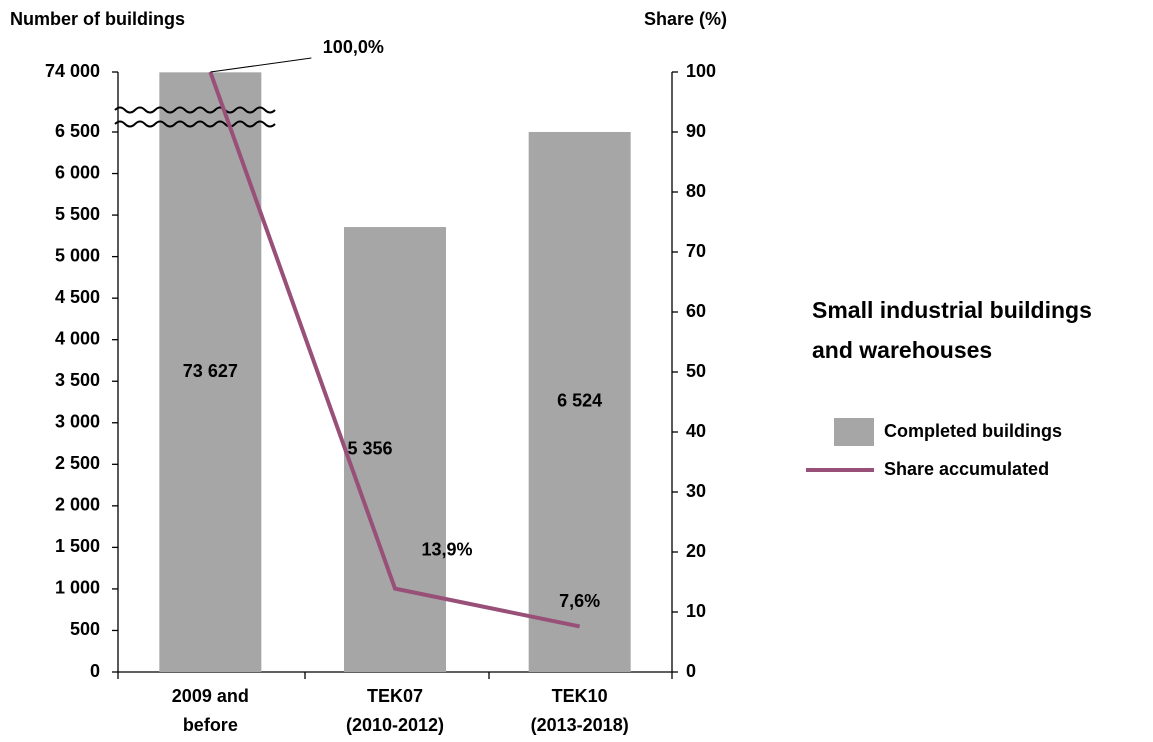  What do you see at coordinates (580, 725) in the screenshot?
I see `x-tick-label: (2013-2018)` at bounding box center [580, 725].